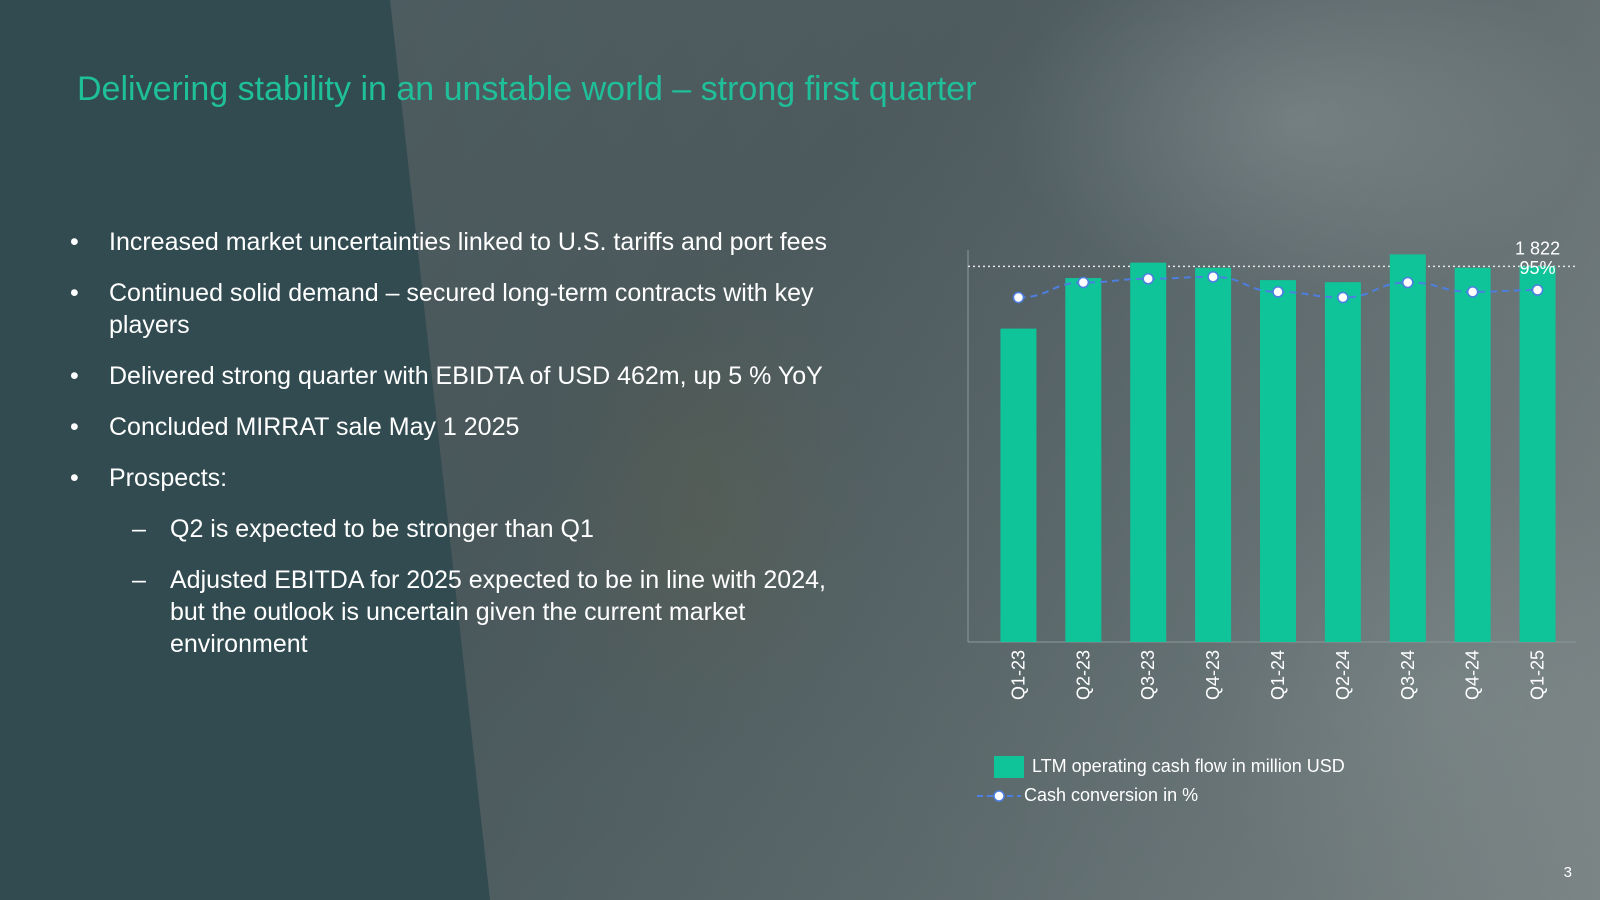 The width and height of the screenshot is (1600, 900). I want to click on x-tick-label: Q3-24, so click(1408, 675).